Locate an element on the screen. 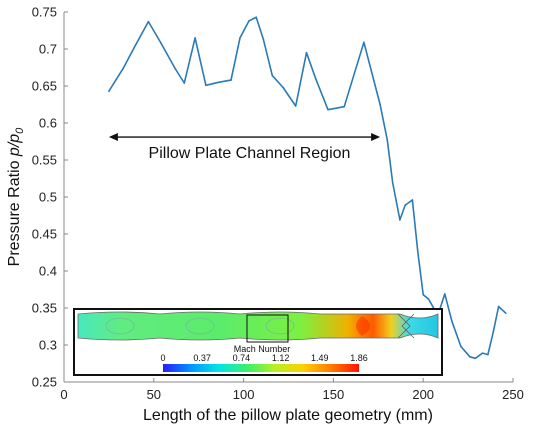 The image size is (550, 433). region-arrow-head-left is located at coordinates (113, 137).